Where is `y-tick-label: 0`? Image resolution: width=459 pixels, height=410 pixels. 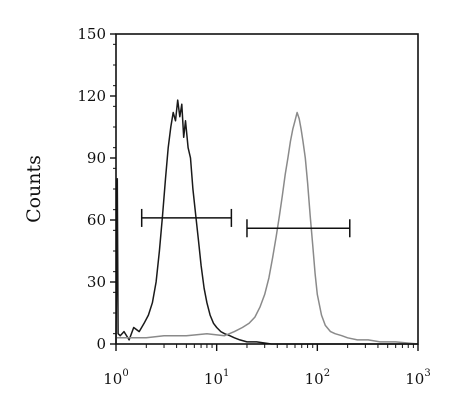 y-tick-label: 0 is located at coordinates (101, 344).